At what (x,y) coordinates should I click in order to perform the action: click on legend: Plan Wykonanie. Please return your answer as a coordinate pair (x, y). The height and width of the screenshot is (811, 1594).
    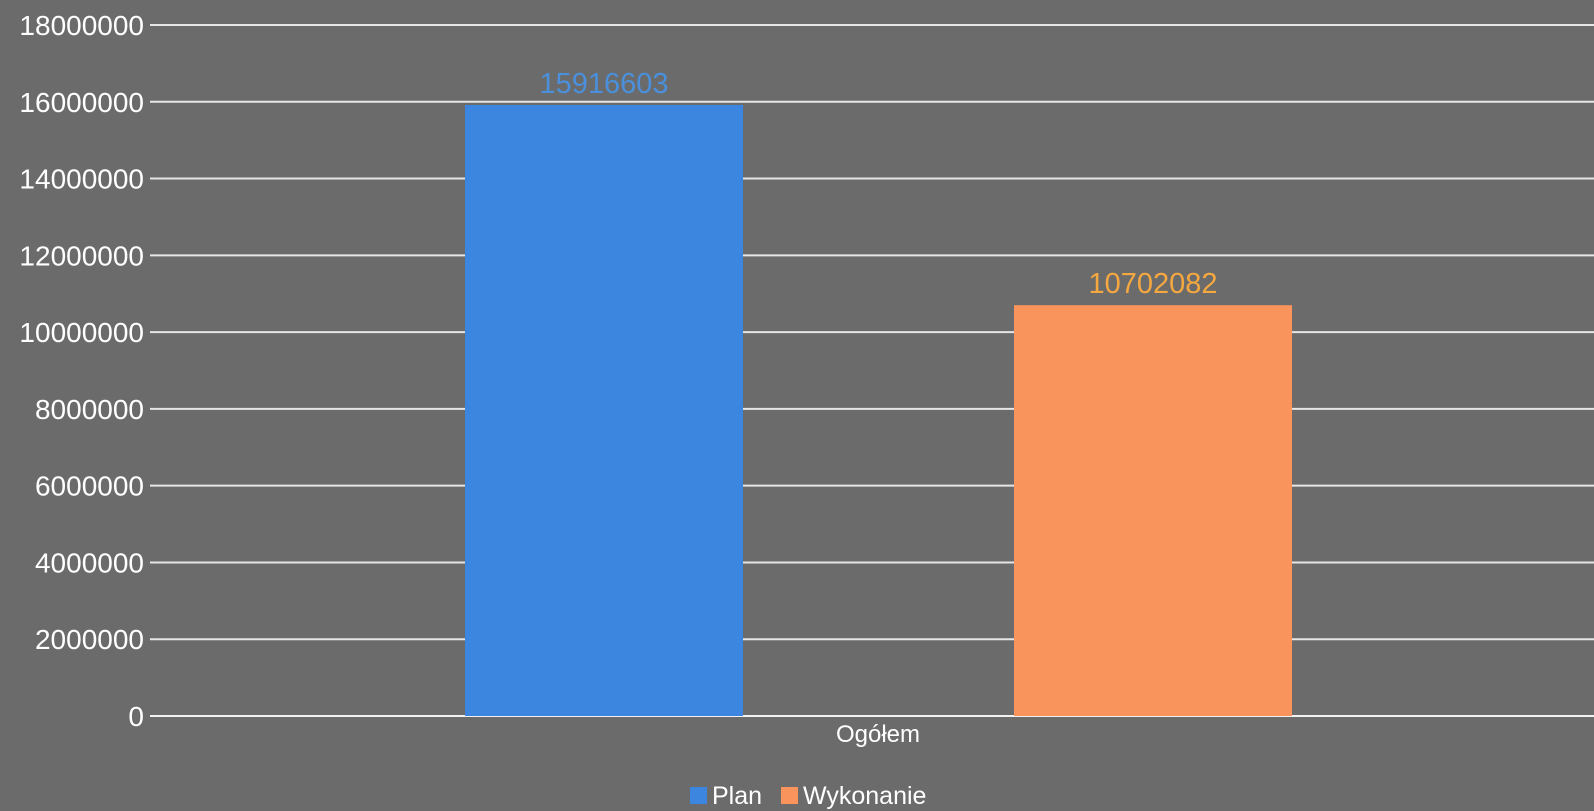
    Looking at the image, I should click on (808, 796).